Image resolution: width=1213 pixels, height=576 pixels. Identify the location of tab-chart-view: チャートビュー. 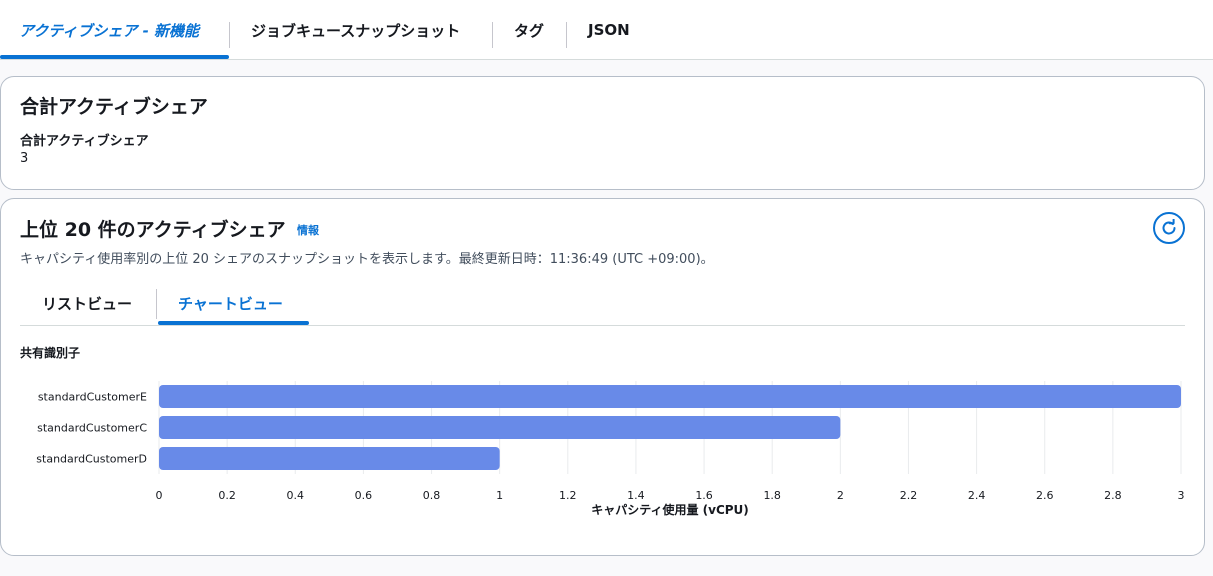
(230, 303).